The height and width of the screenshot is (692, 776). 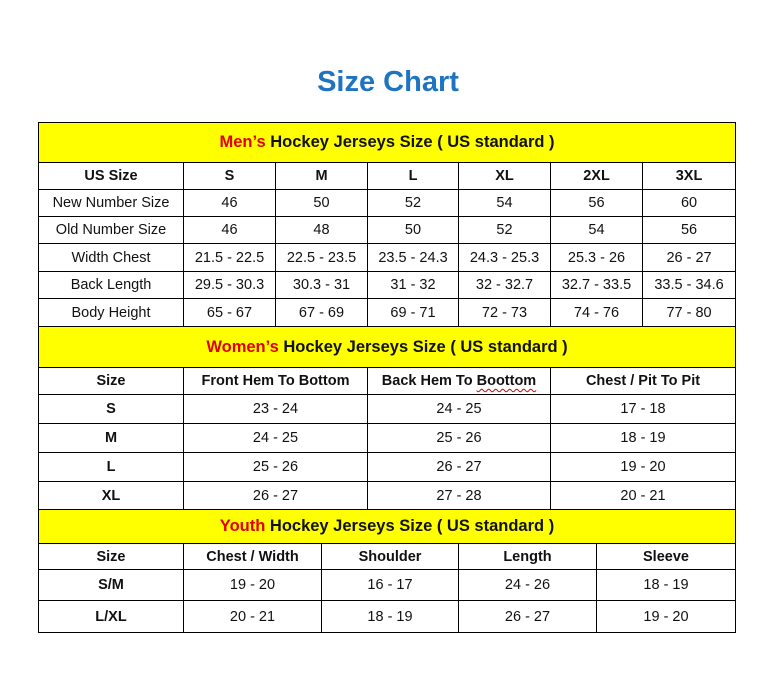 What do you see at coordinates (111, 257) in the screenshot?
I see `row-label: Width Chest` at bounding box center [111, 257].